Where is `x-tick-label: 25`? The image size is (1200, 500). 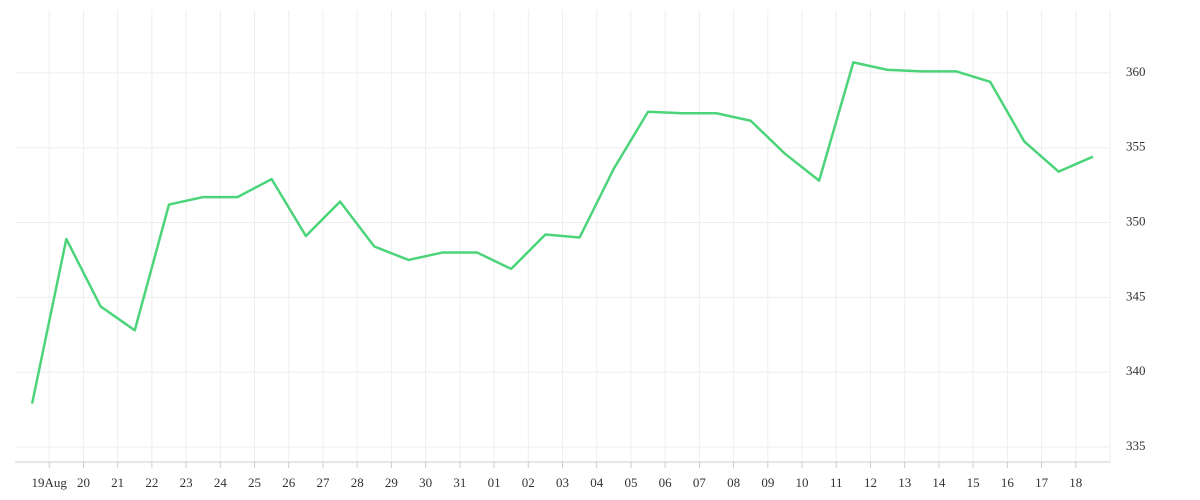 x-tick-label: 25 is located at coordinates (254, 482).